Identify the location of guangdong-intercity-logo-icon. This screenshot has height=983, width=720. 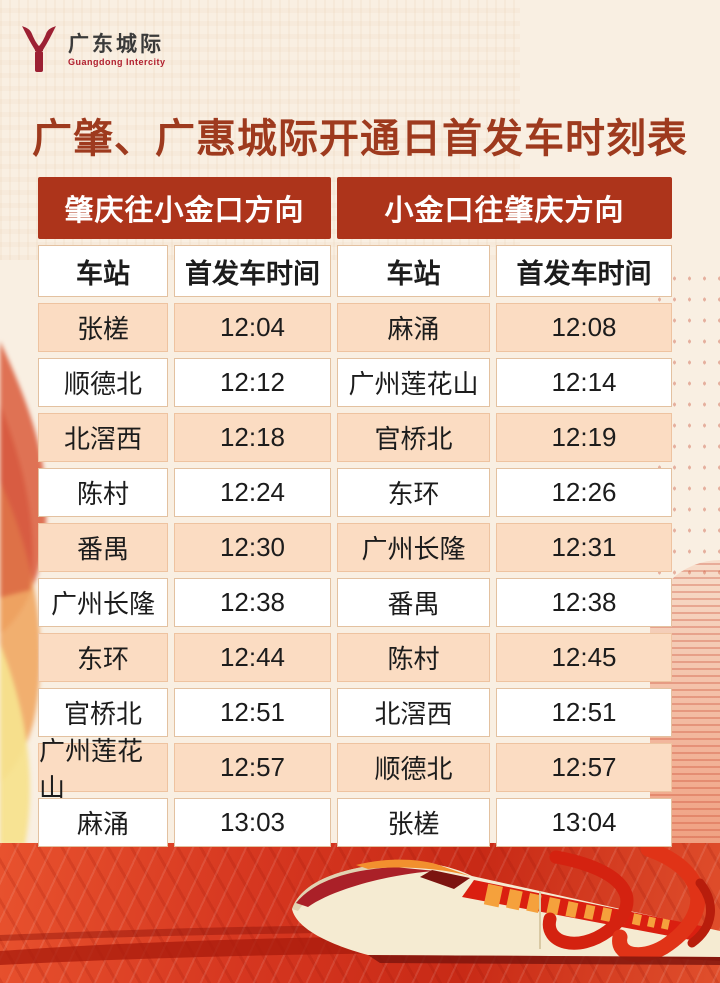
(39, 49).